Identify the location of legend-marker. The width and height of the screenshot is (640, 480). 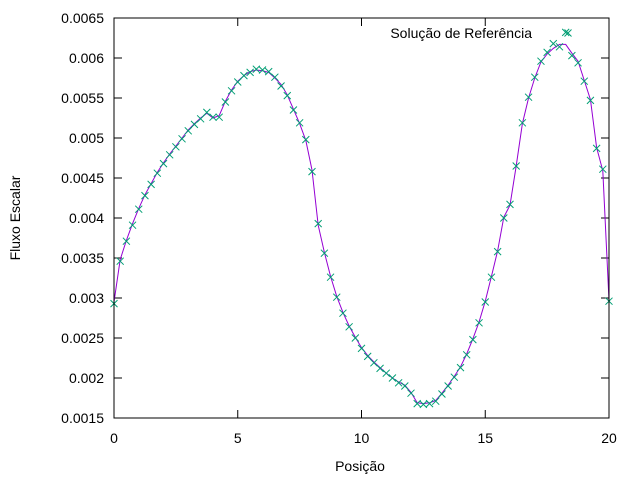
(568, 33).